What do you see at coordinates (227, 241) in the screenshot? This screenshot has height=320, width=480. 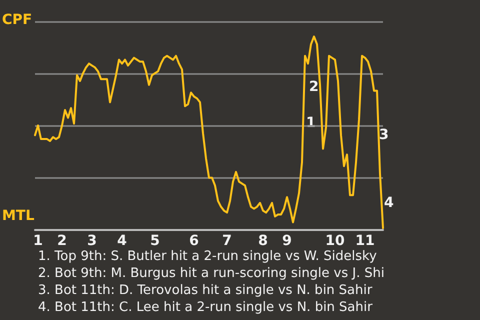 I see `x-tick-label: 7` at bounding box center [227, 241].